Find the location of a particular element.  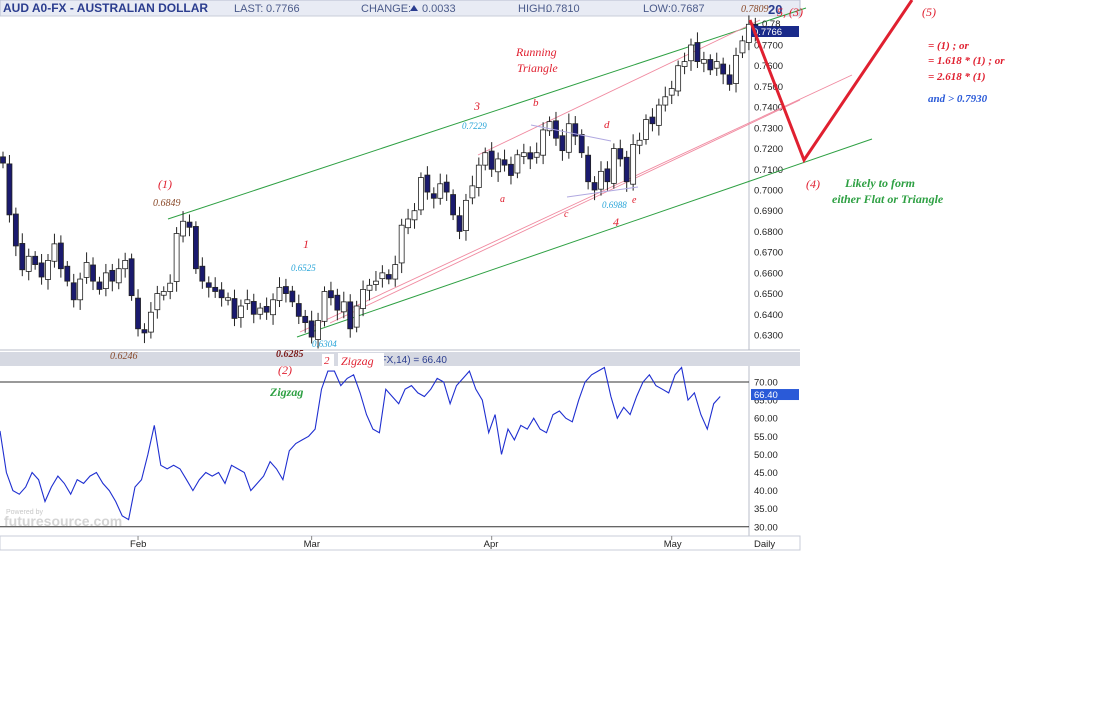

low-value: 0.7687 is located at coordinates (688, 9).